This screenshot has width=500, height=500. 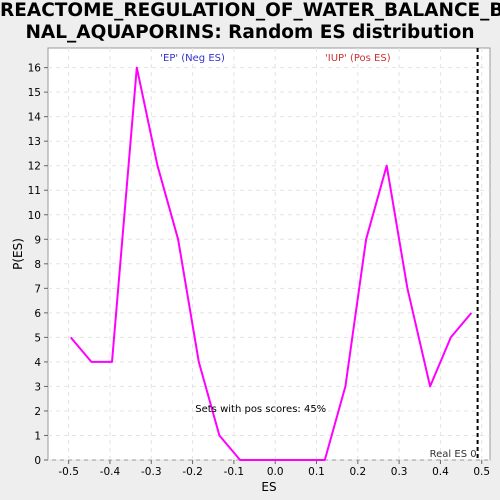 What do you see at coordinates (34, 167) in the screenshot?
I see `y-tick-label: 12` at bounding box center [34, 167].